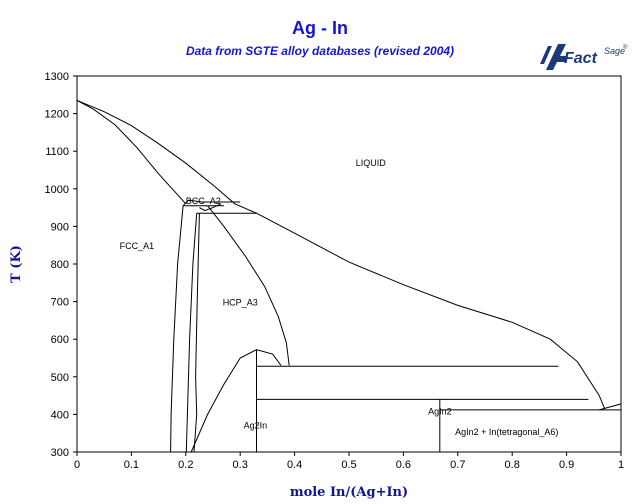  Describe the element at coordinates (236, 401) in the screenshot. I see `boundary-hcp-dome` at that location.